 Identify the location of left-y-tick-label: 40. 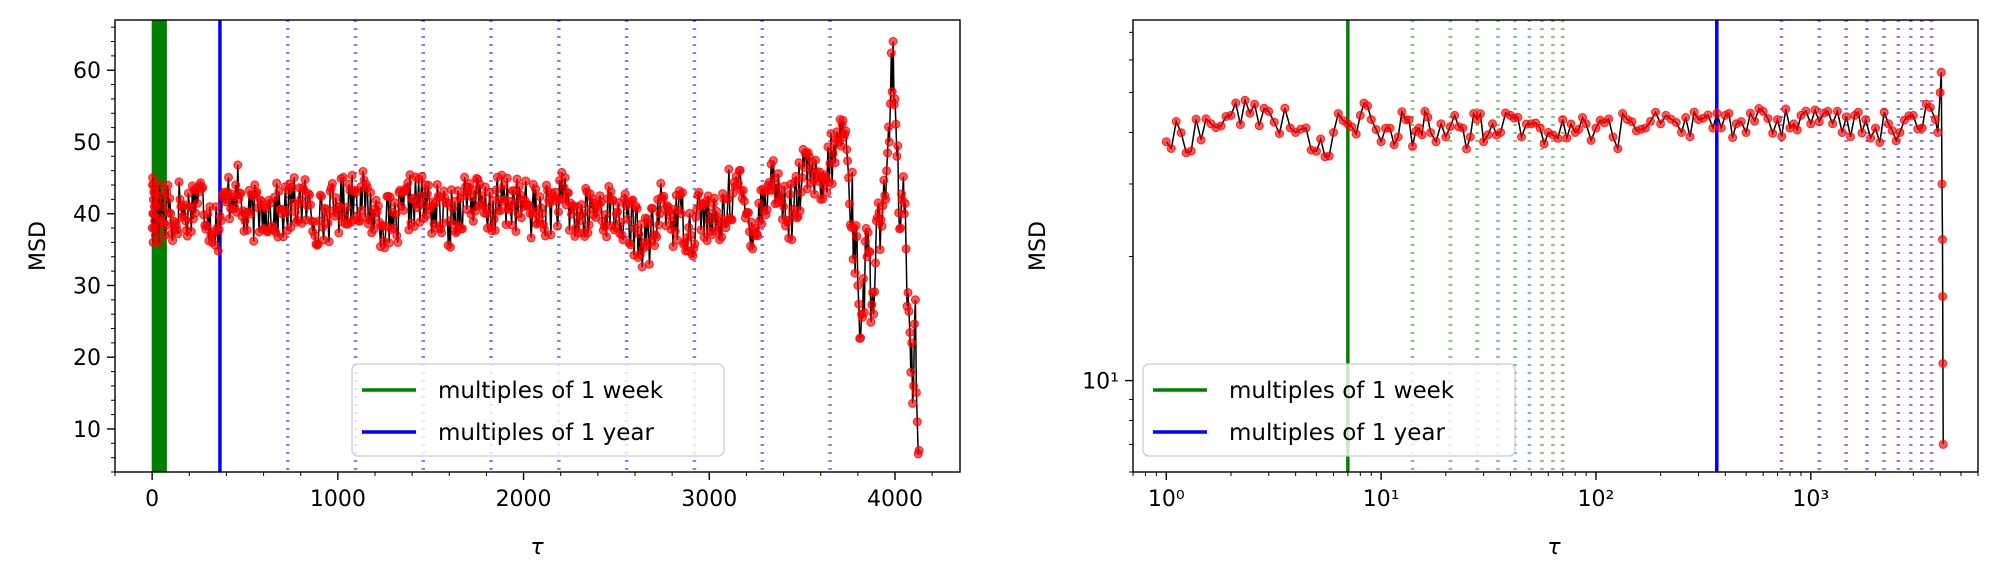
(87, 215).